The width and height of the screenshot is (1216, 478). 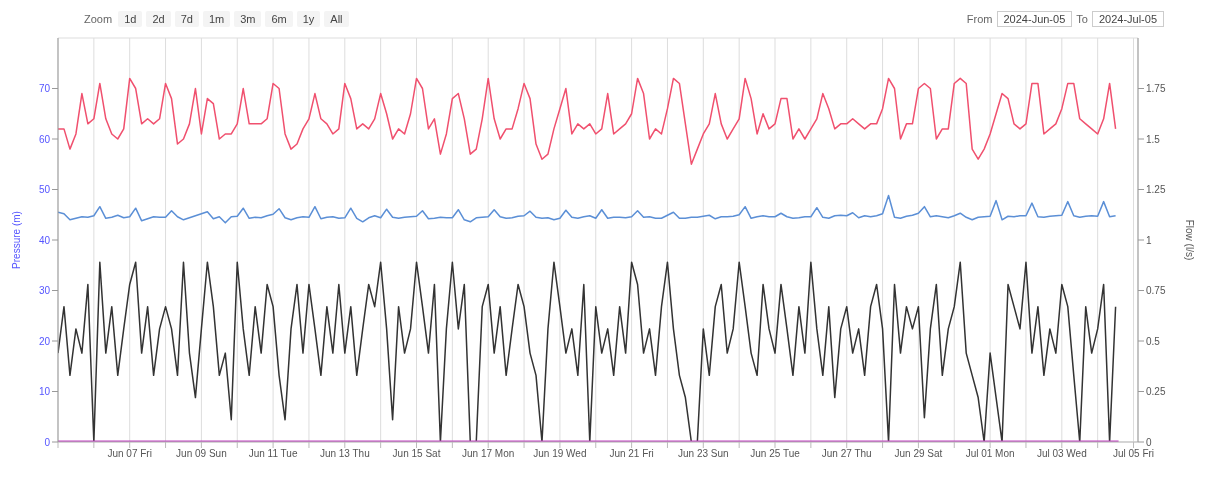 I want to click on y2-tick-label: 1.5, so click(x=1153, y=139).